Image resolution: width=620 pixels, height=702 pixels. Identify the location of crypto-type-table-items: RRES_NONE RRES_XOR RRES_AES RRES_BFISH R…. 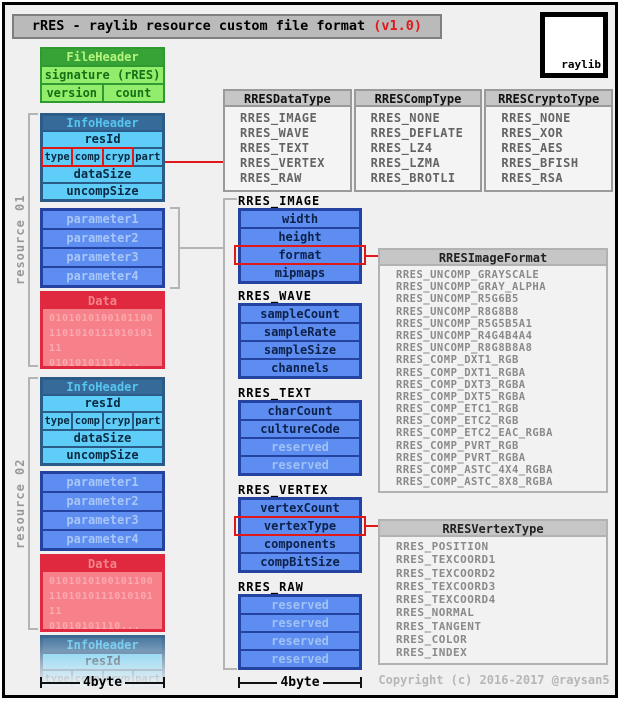
(548, 148).